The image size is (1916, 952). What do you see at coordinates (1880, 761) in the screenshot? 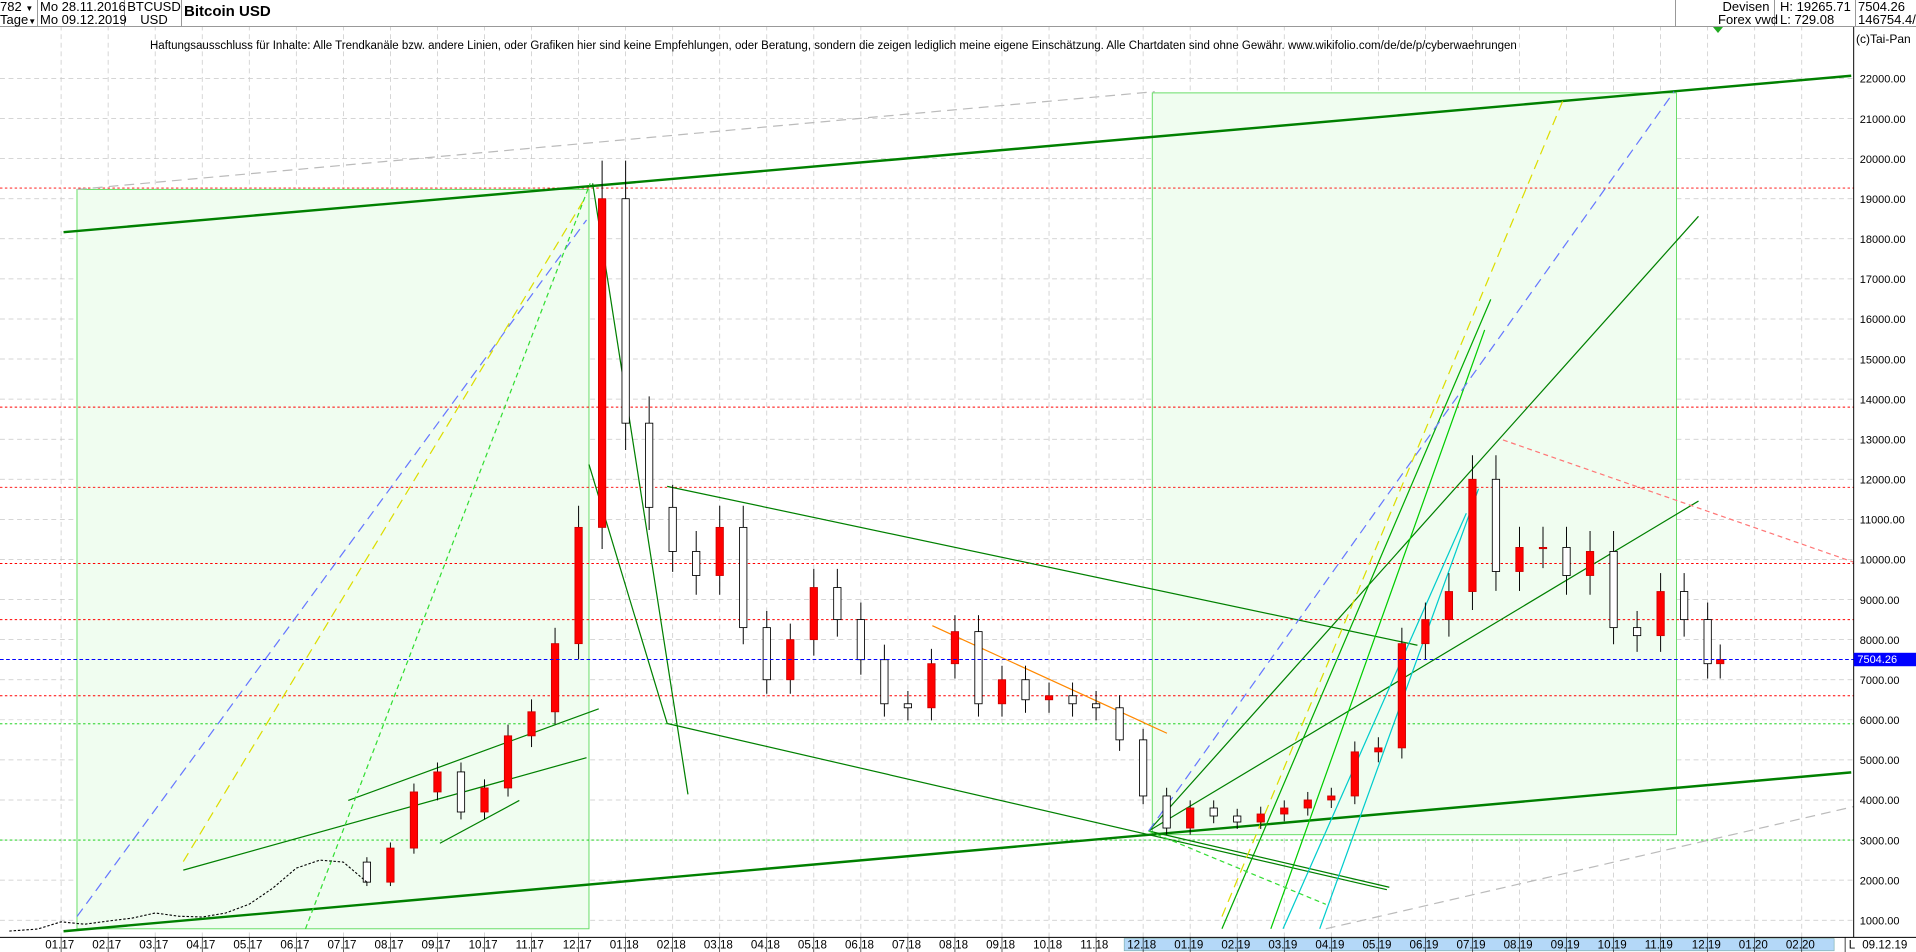
I see `y-tick-label: 5000.00` at bounding box center [1880, 761].